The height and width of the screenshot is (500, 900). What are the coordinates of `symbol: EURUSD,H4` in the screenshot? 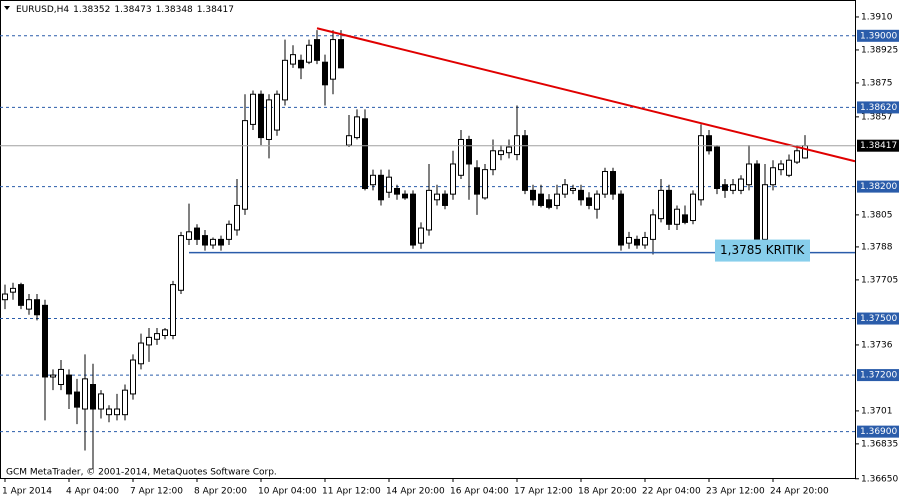 It's located at (42, 10).